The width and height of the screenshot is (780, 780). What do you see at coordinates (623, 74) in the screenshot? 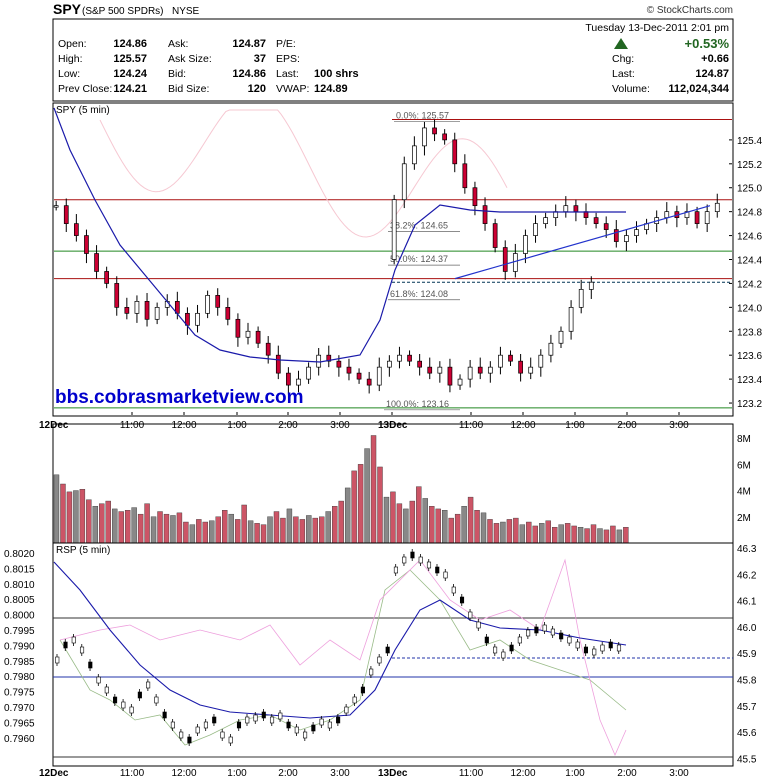
I see `quote-label: Last:` at bounding box center [623, 74].